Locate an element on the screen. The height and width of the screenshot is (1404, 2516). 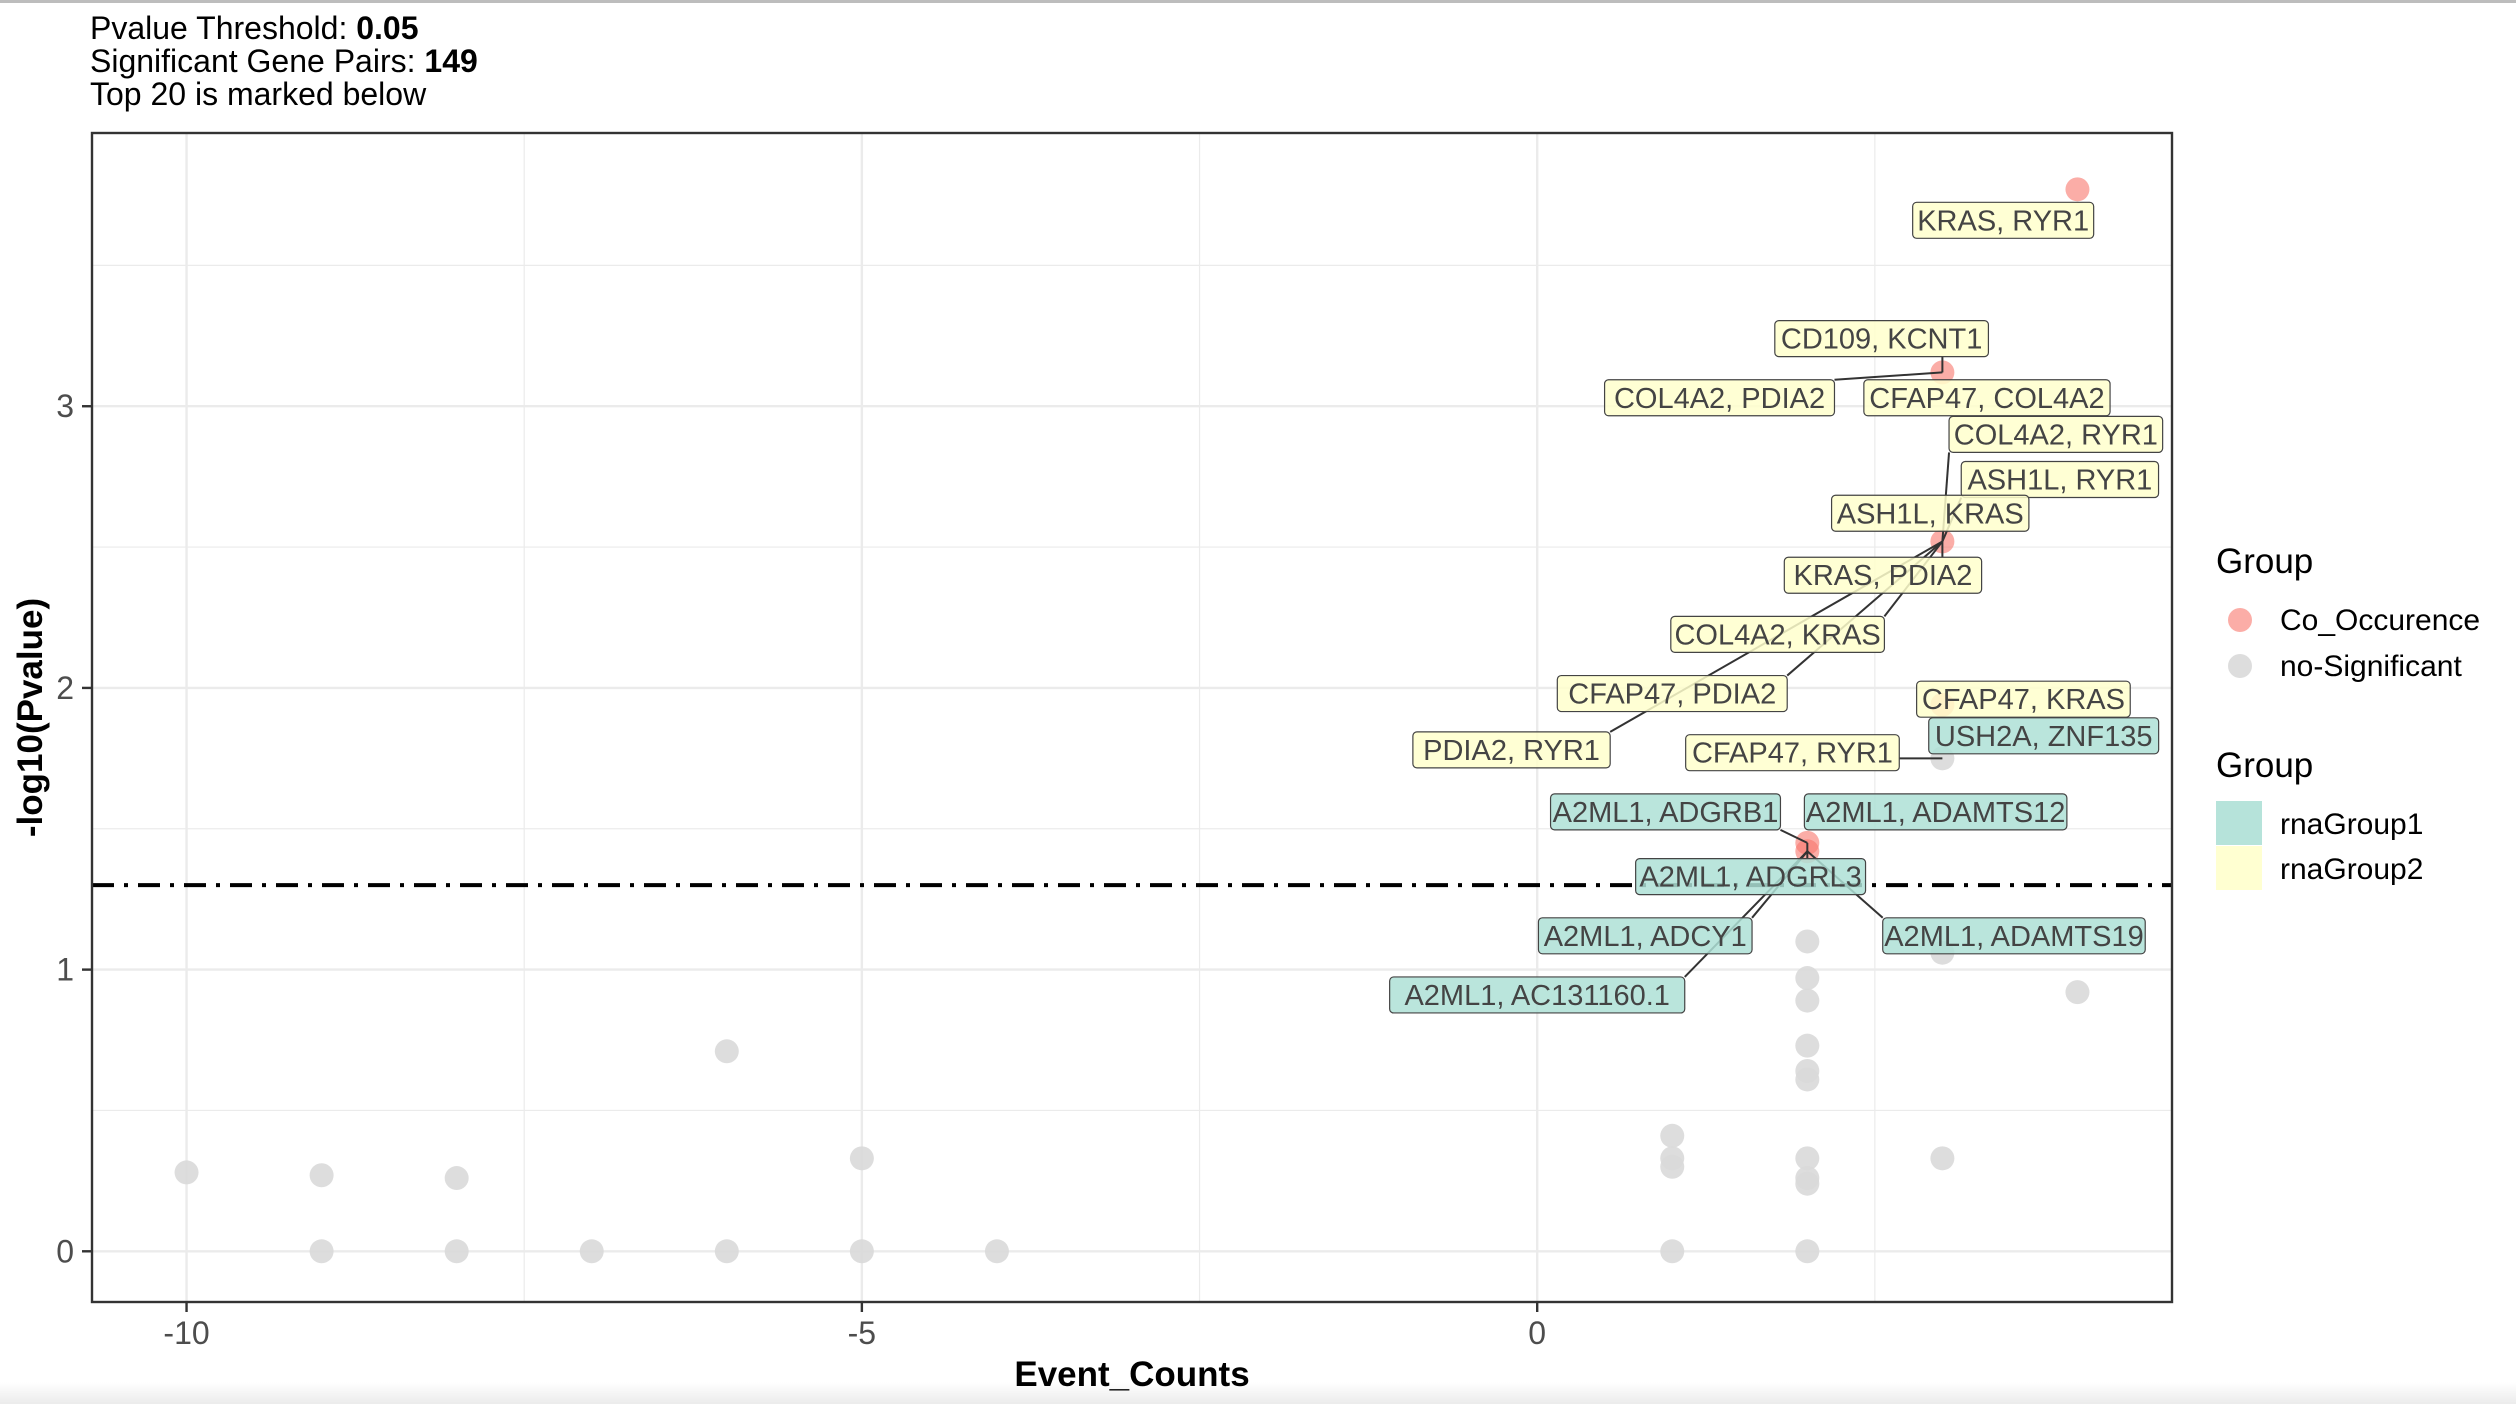
gene-pair-label: PDIA2, RYR1 is located at coordinates (1511, 750).